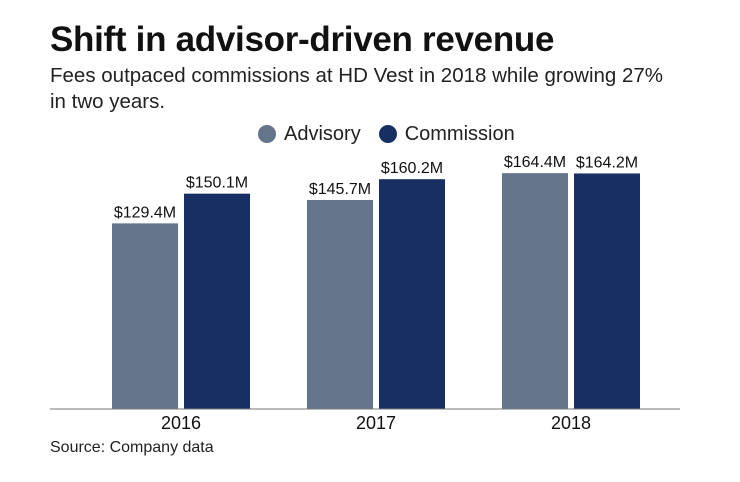  I want to click on bar-advisory-2016, so click(145, 316).